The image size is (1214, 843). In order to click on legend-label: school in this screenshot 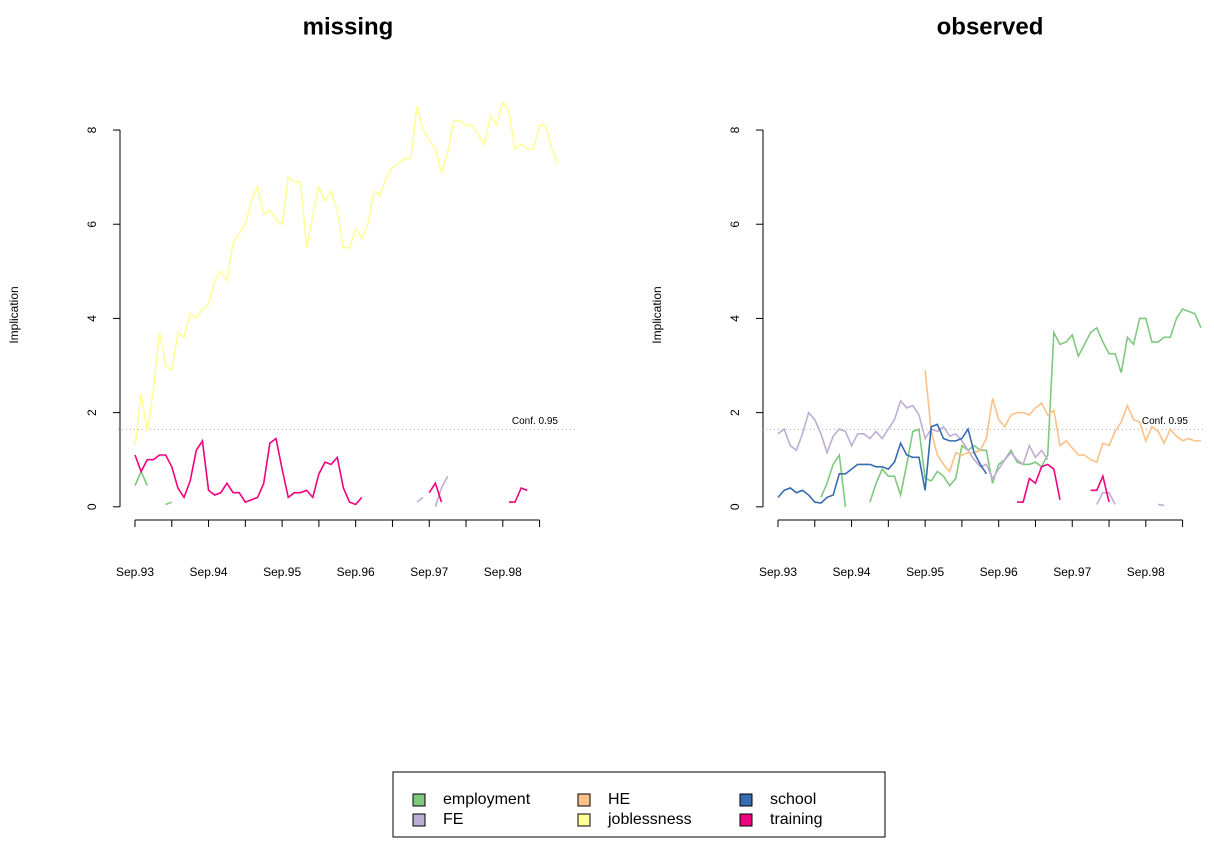, I will do `click(793, 799)`.